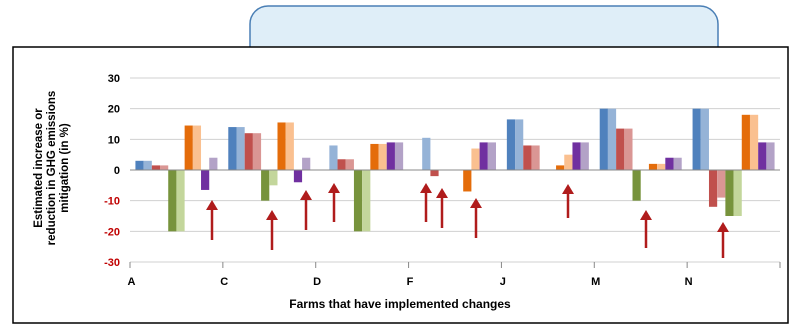 Image resolution: width=792 pixels, height=332 pixels. Describe the element at coordinates (114, 79) in the screenshot. I see `y-tick-label: 30` at that location.